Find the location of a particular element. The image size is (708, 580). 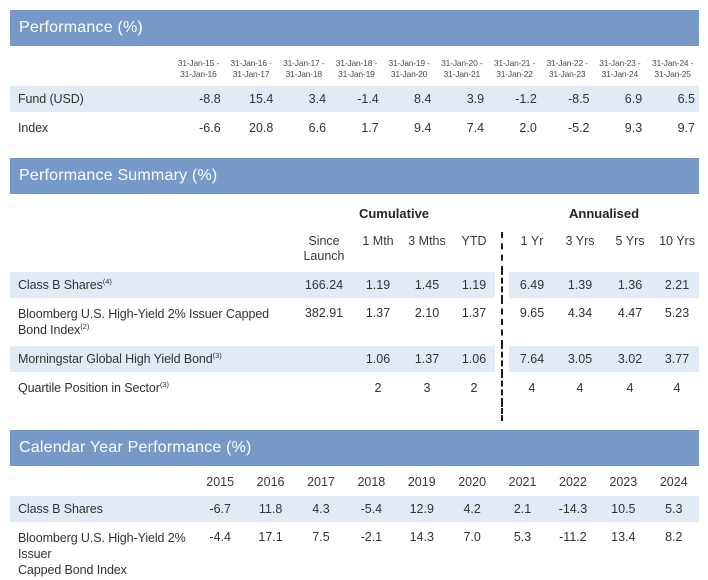

column-header: 2018 is located at coordinates (371, 482).